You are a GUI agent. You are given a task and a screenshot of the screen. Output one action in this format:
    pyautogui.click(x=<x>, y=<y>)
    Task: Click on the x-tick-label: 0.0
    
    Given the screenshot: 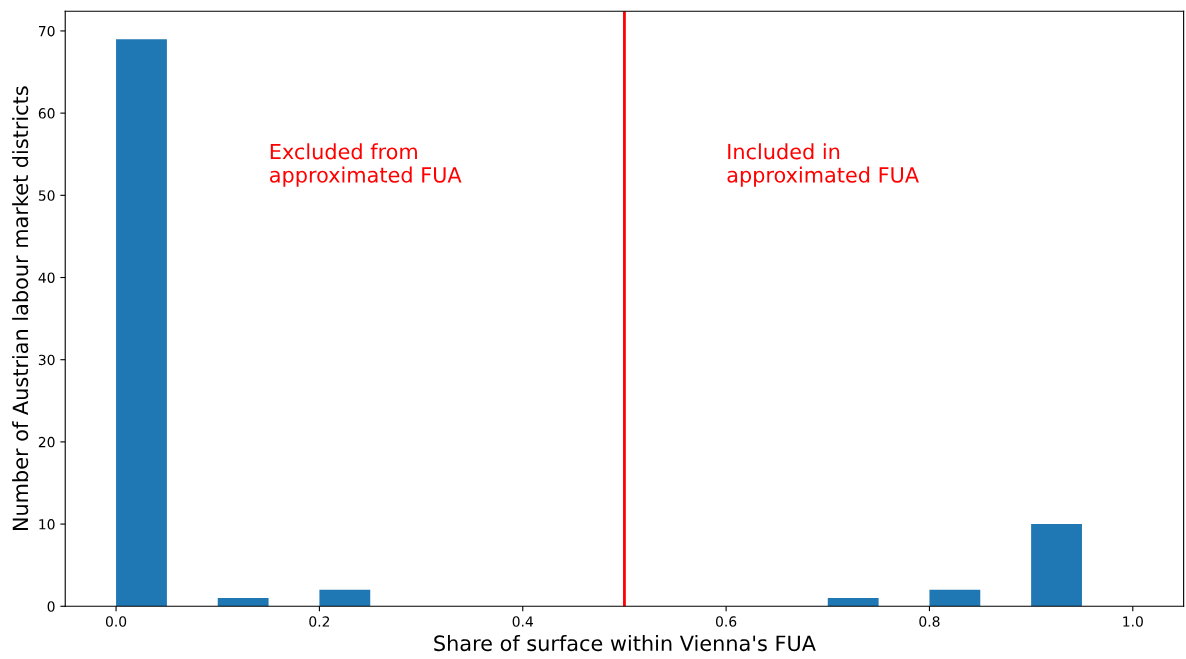 What is the action you would take?
    pyautogui.click(x=116, y=621)
    